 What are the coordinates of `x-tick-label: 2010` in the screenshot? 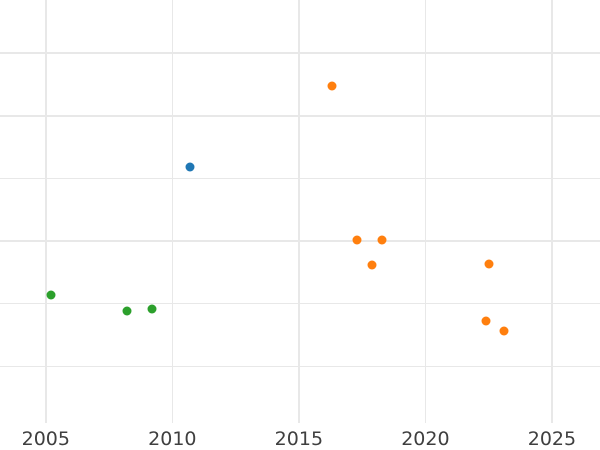 It's located at (172, 439).